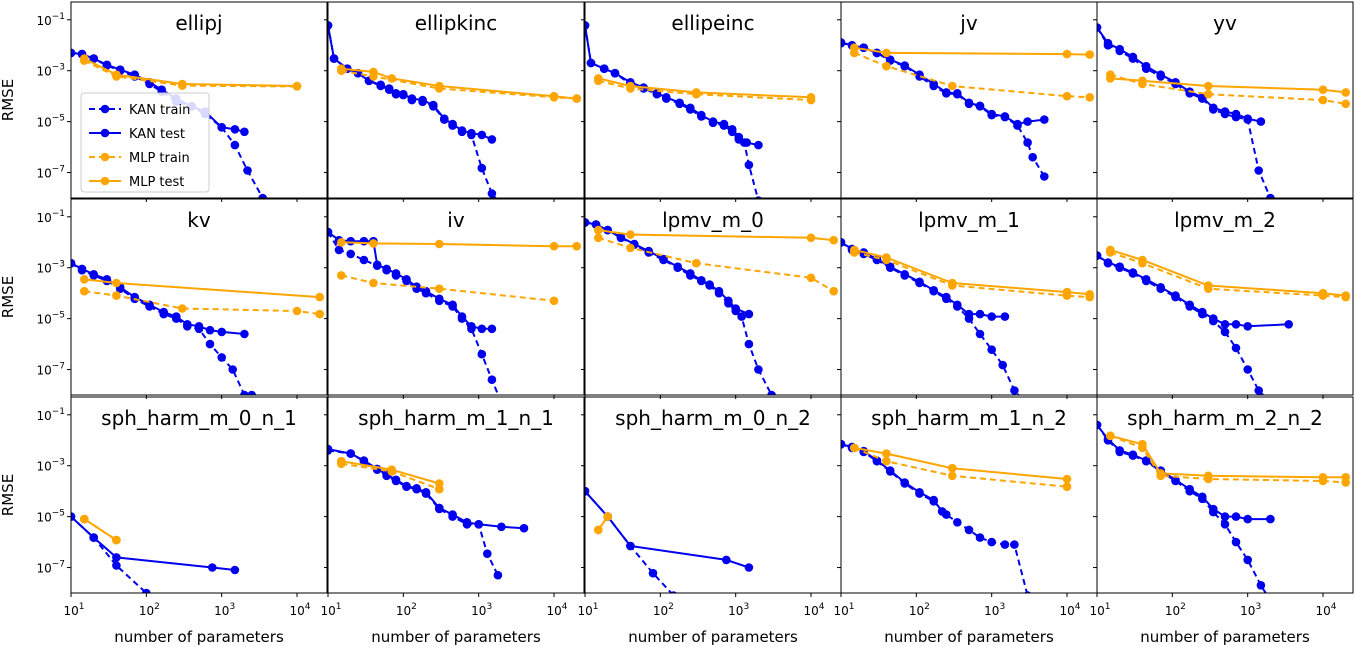 Image resolution: width=1355 pixels, height=647 pixels. I want to click on legend-label: KAN train, so click(159, 110).